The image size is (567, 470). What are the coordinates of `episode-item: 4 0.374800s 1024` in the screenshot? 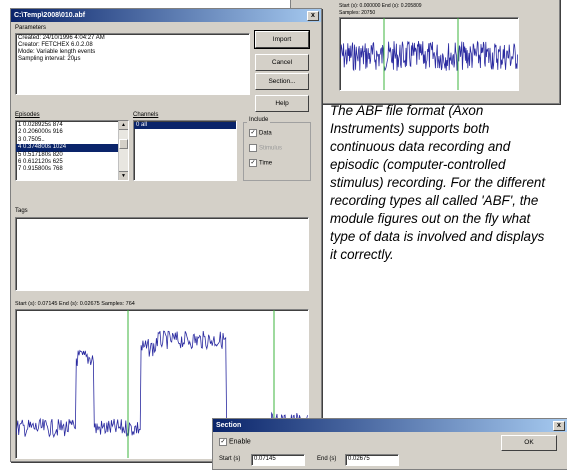 It's located at (67, 148).